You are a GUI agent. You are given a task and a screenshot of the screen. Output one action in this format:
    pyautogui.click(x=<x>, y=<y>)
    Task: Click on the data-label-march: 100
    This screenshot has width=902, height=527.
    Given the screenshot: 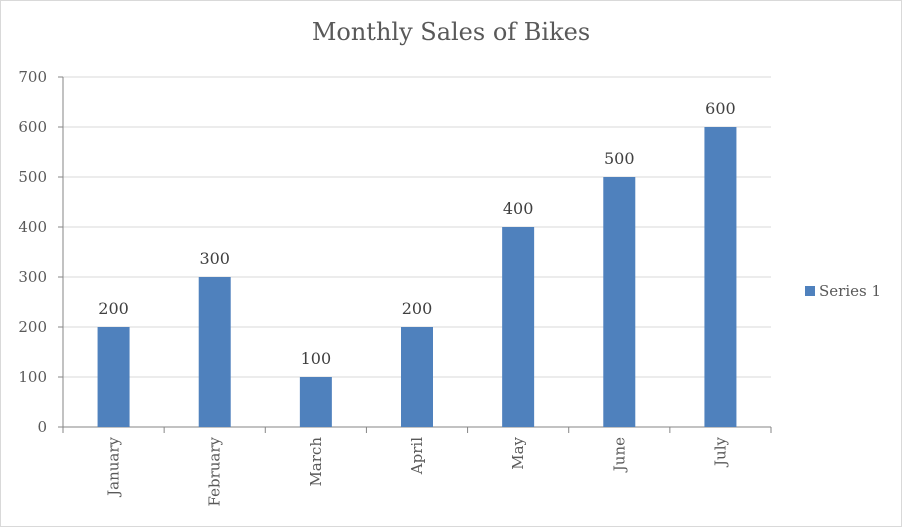 What is the action you would take?
    pyautogui.click(x=316, y=358)
    